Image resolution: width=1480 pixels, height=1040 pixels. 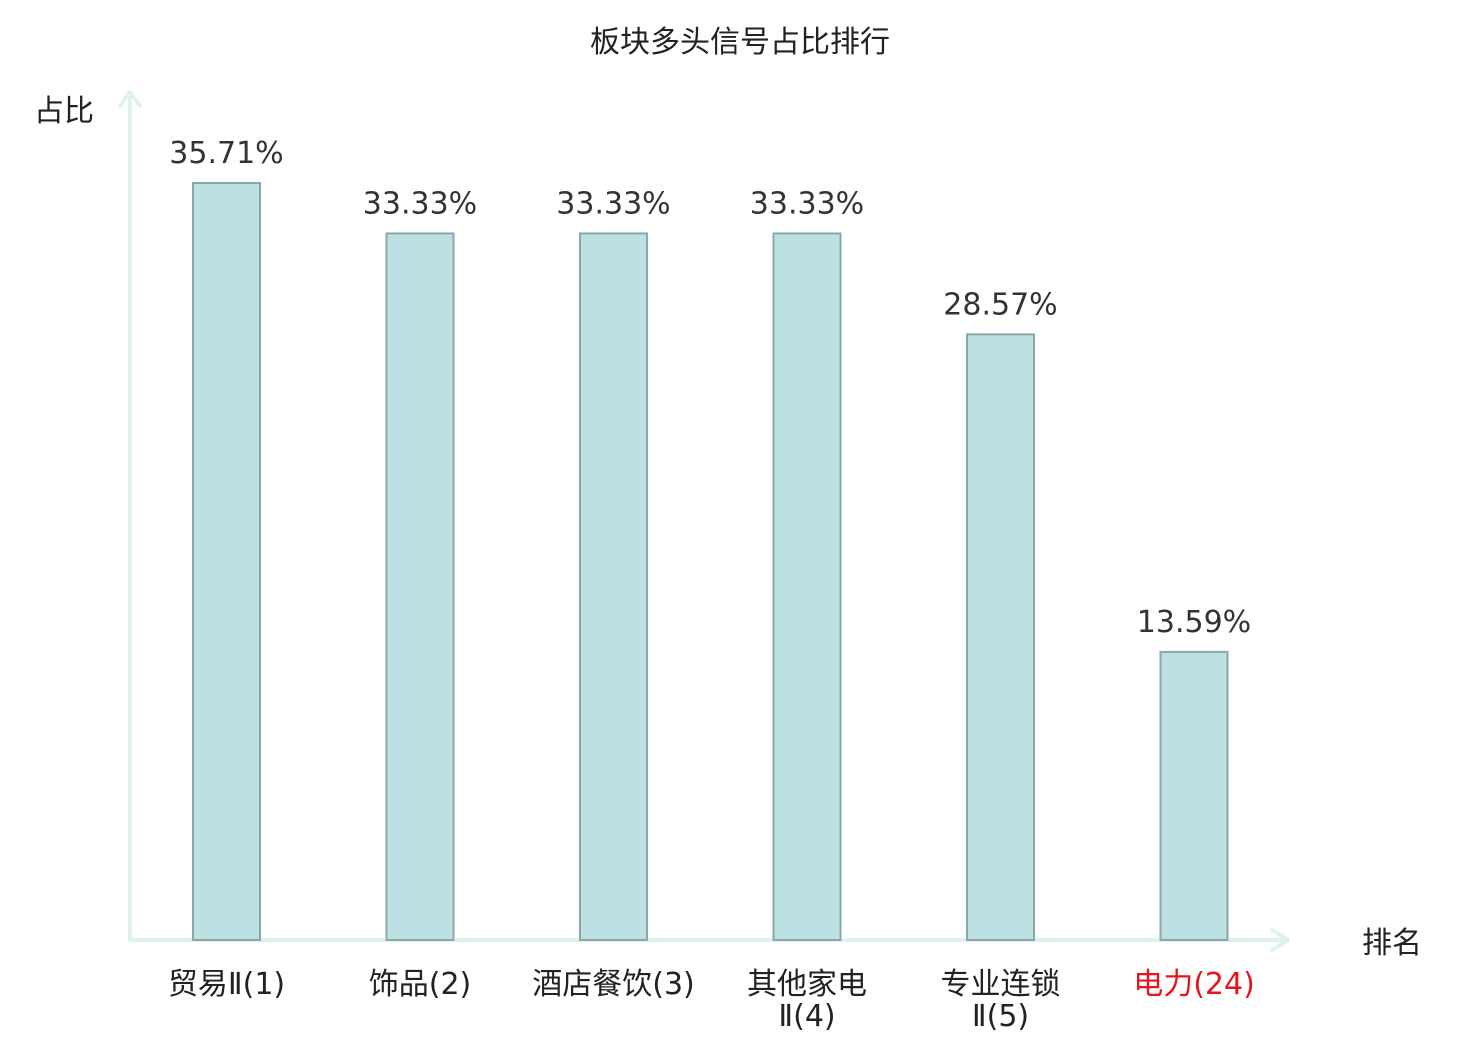 I want to click on x-tick-label: 酒店餐饮(3), so click(x=613, y=984).